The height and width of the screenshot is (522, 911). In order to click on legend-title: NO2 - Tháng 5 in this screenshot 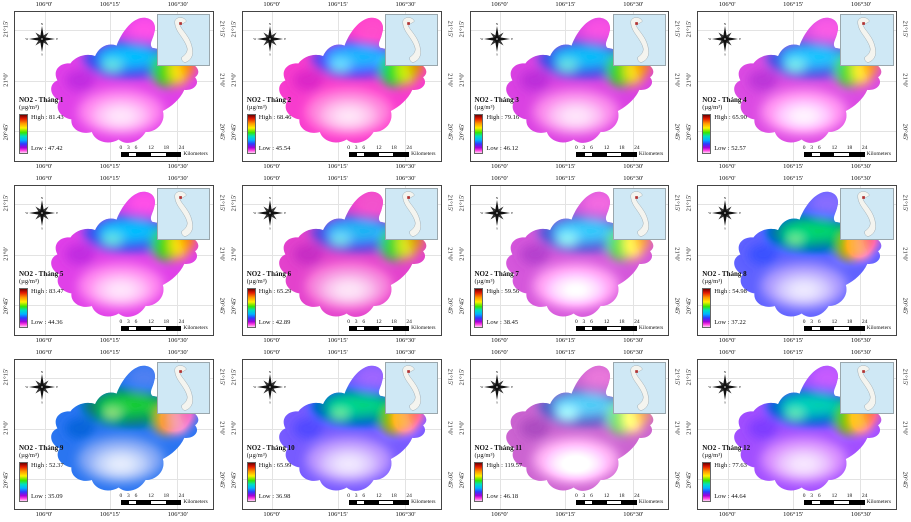, I will do `click(41, 273)`.